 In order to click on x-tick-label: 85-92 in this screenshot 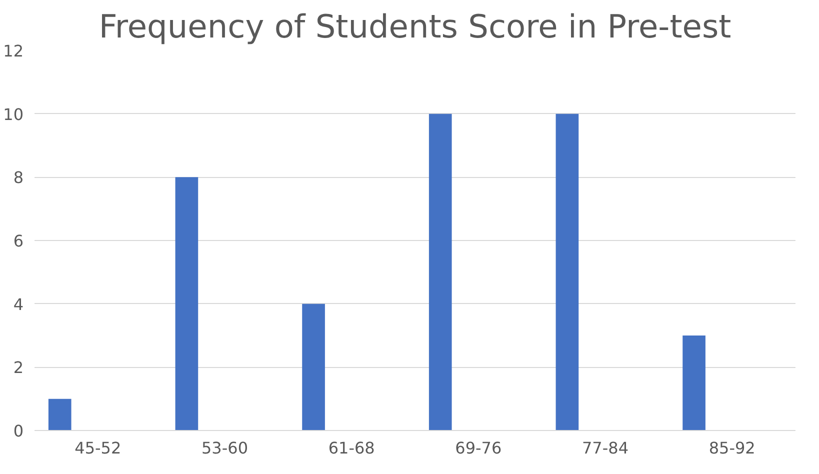, I will do `click(732, 448)`.